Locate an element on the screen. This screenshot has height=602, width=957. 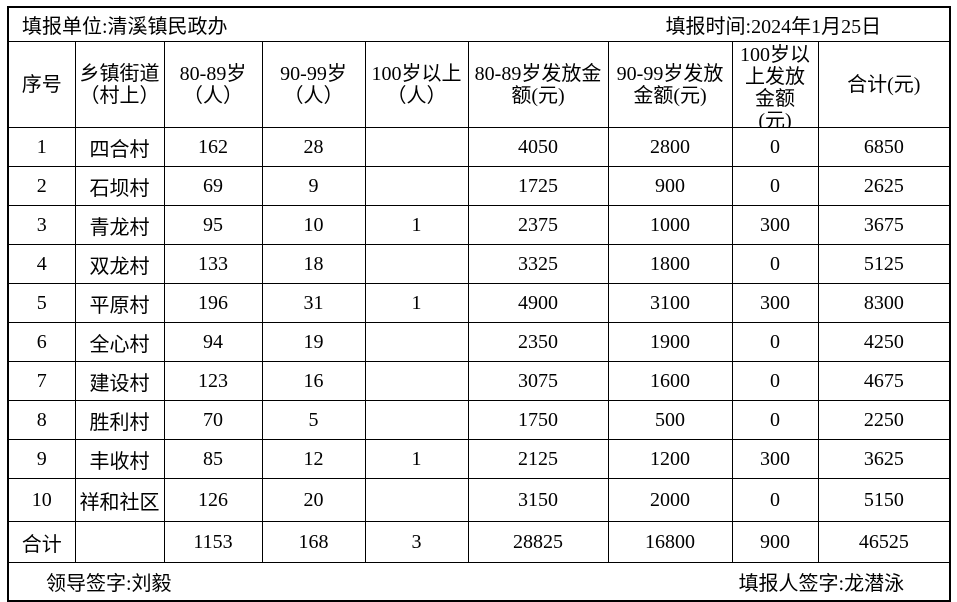
row-number-cell: 1 is located at coordinates (41, 147).